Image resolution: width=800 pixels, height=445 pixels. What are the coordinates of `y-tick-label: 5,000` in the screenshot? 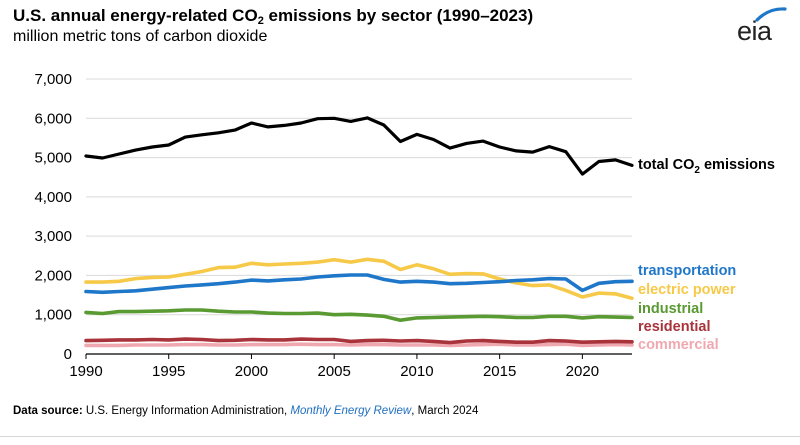 It's located at (53, 158).